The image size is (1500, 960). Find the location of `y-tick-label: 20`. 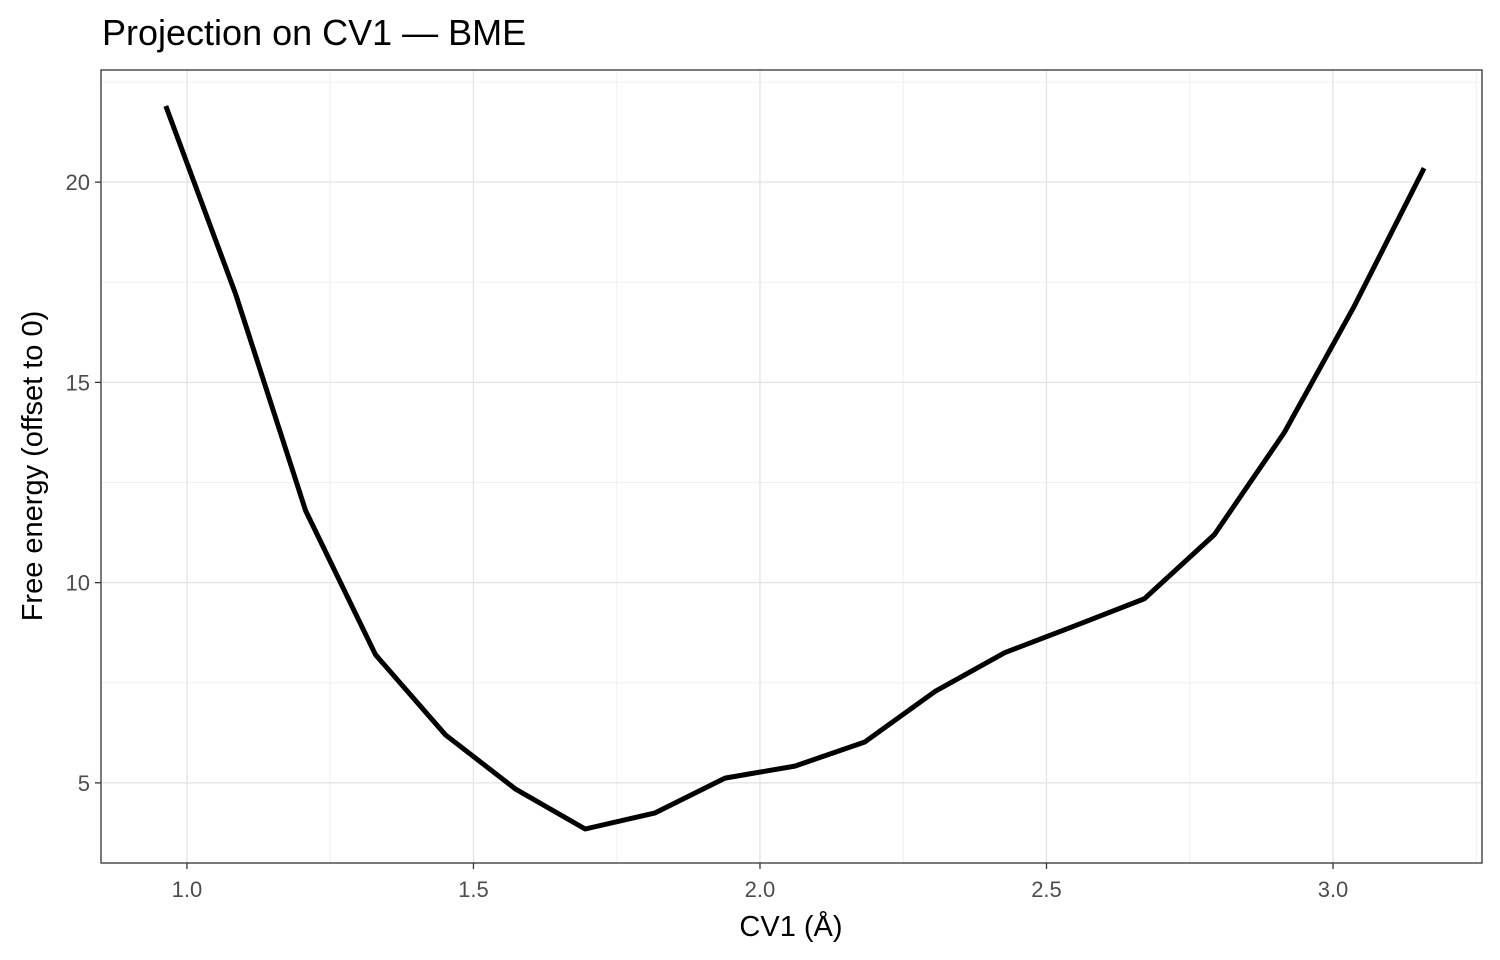

y-tick-label: 20 is located at coordinates (78, 182).